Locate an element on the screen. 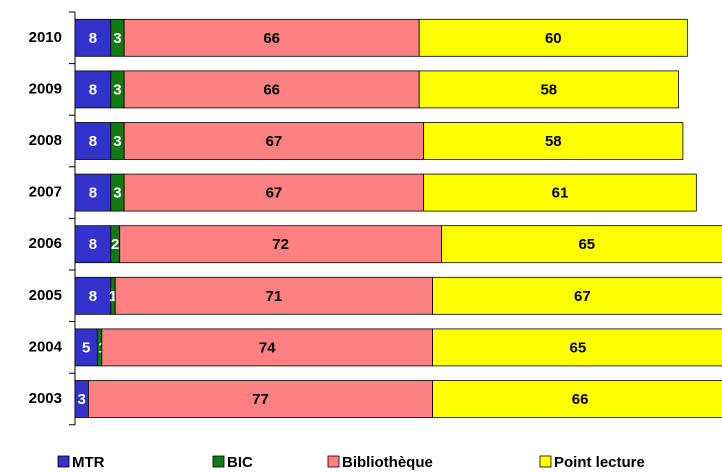  data-label: 72 is located at coordinates (280, 244).